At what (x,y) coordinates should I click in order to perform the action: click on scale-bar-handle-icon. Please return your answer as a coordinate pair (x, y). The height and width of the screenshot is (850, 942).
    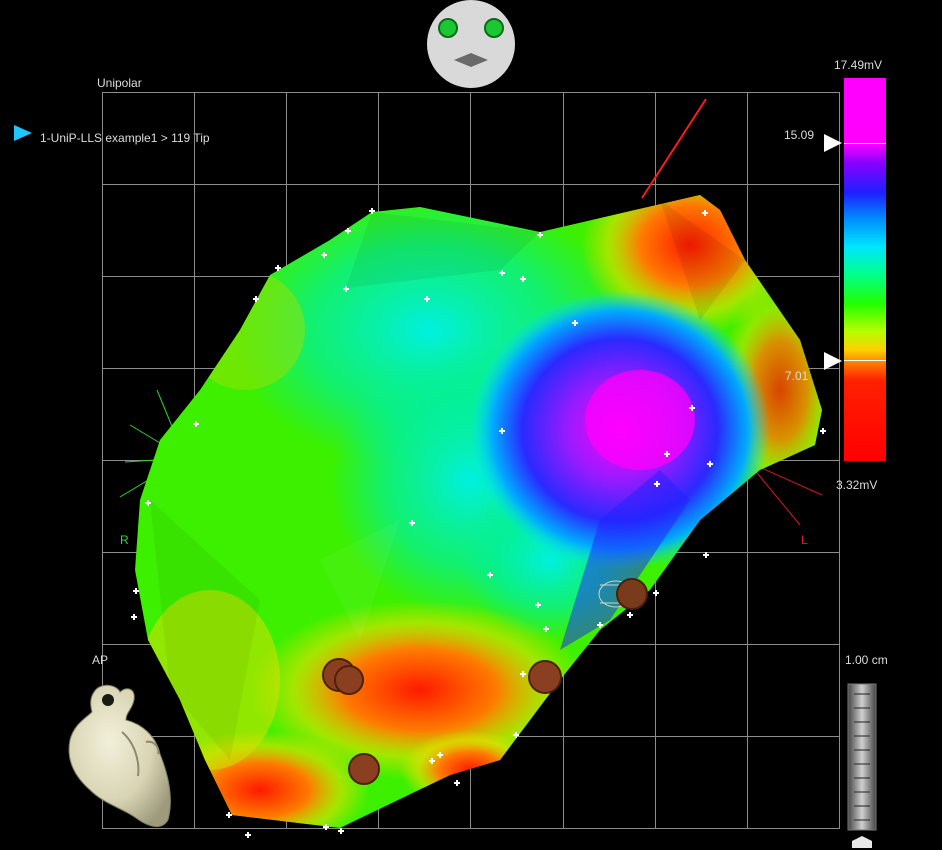
    Looking at the image, I should click on (862, 842).